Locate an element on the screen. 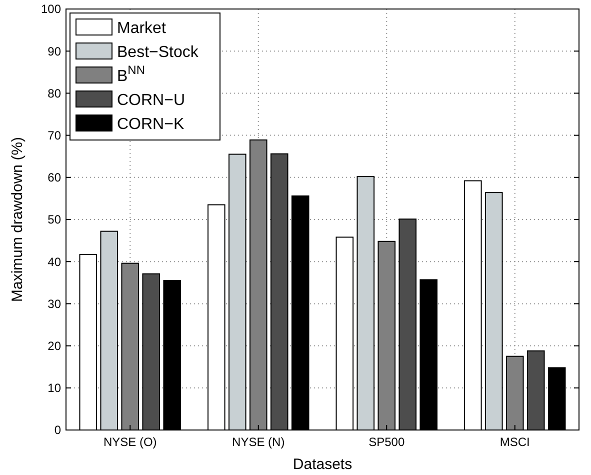 The image size is (591, 475). y-tick-label: 20 is located at coordinates (55, 346).